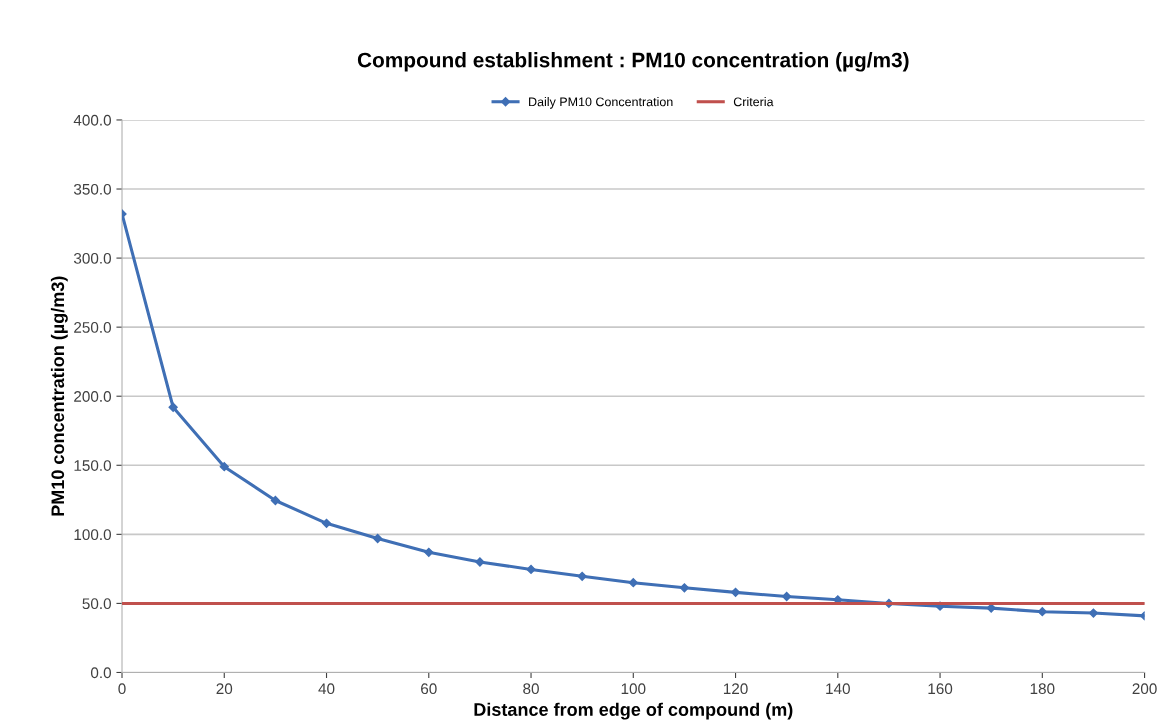 This screenshot has height=727, width=1162. Describe the element at coordinates (92, 396) in the screenshot. I see `y-tick-label: 200.0` at that location.